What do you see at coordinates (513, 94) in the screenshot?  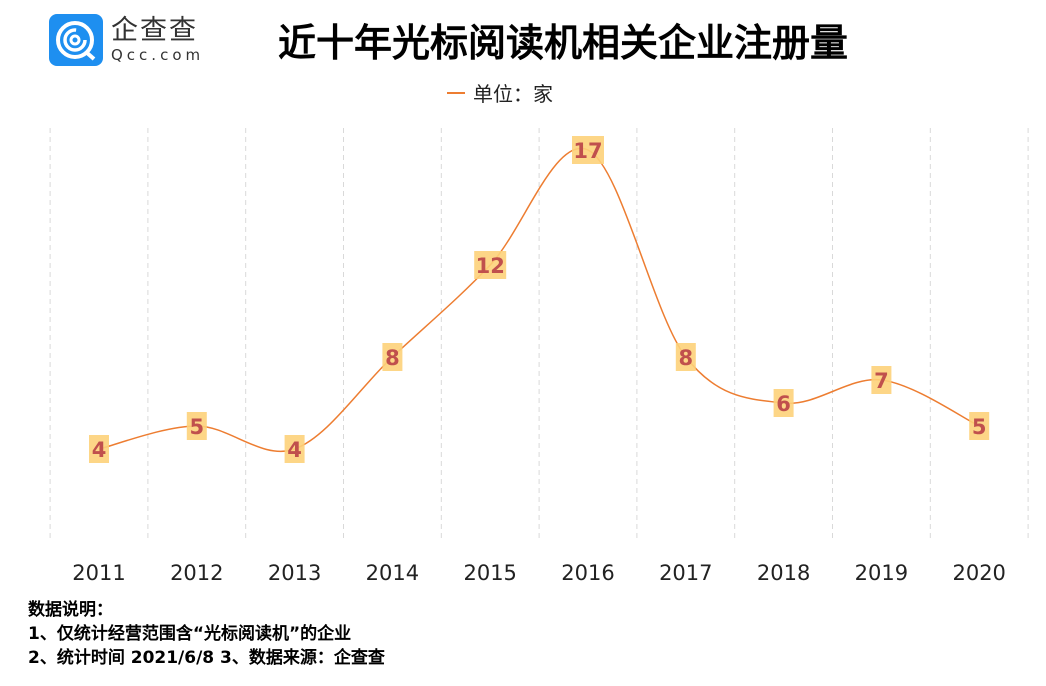 I see `legend-label: 单位：家` at bounding box center [513, 94].